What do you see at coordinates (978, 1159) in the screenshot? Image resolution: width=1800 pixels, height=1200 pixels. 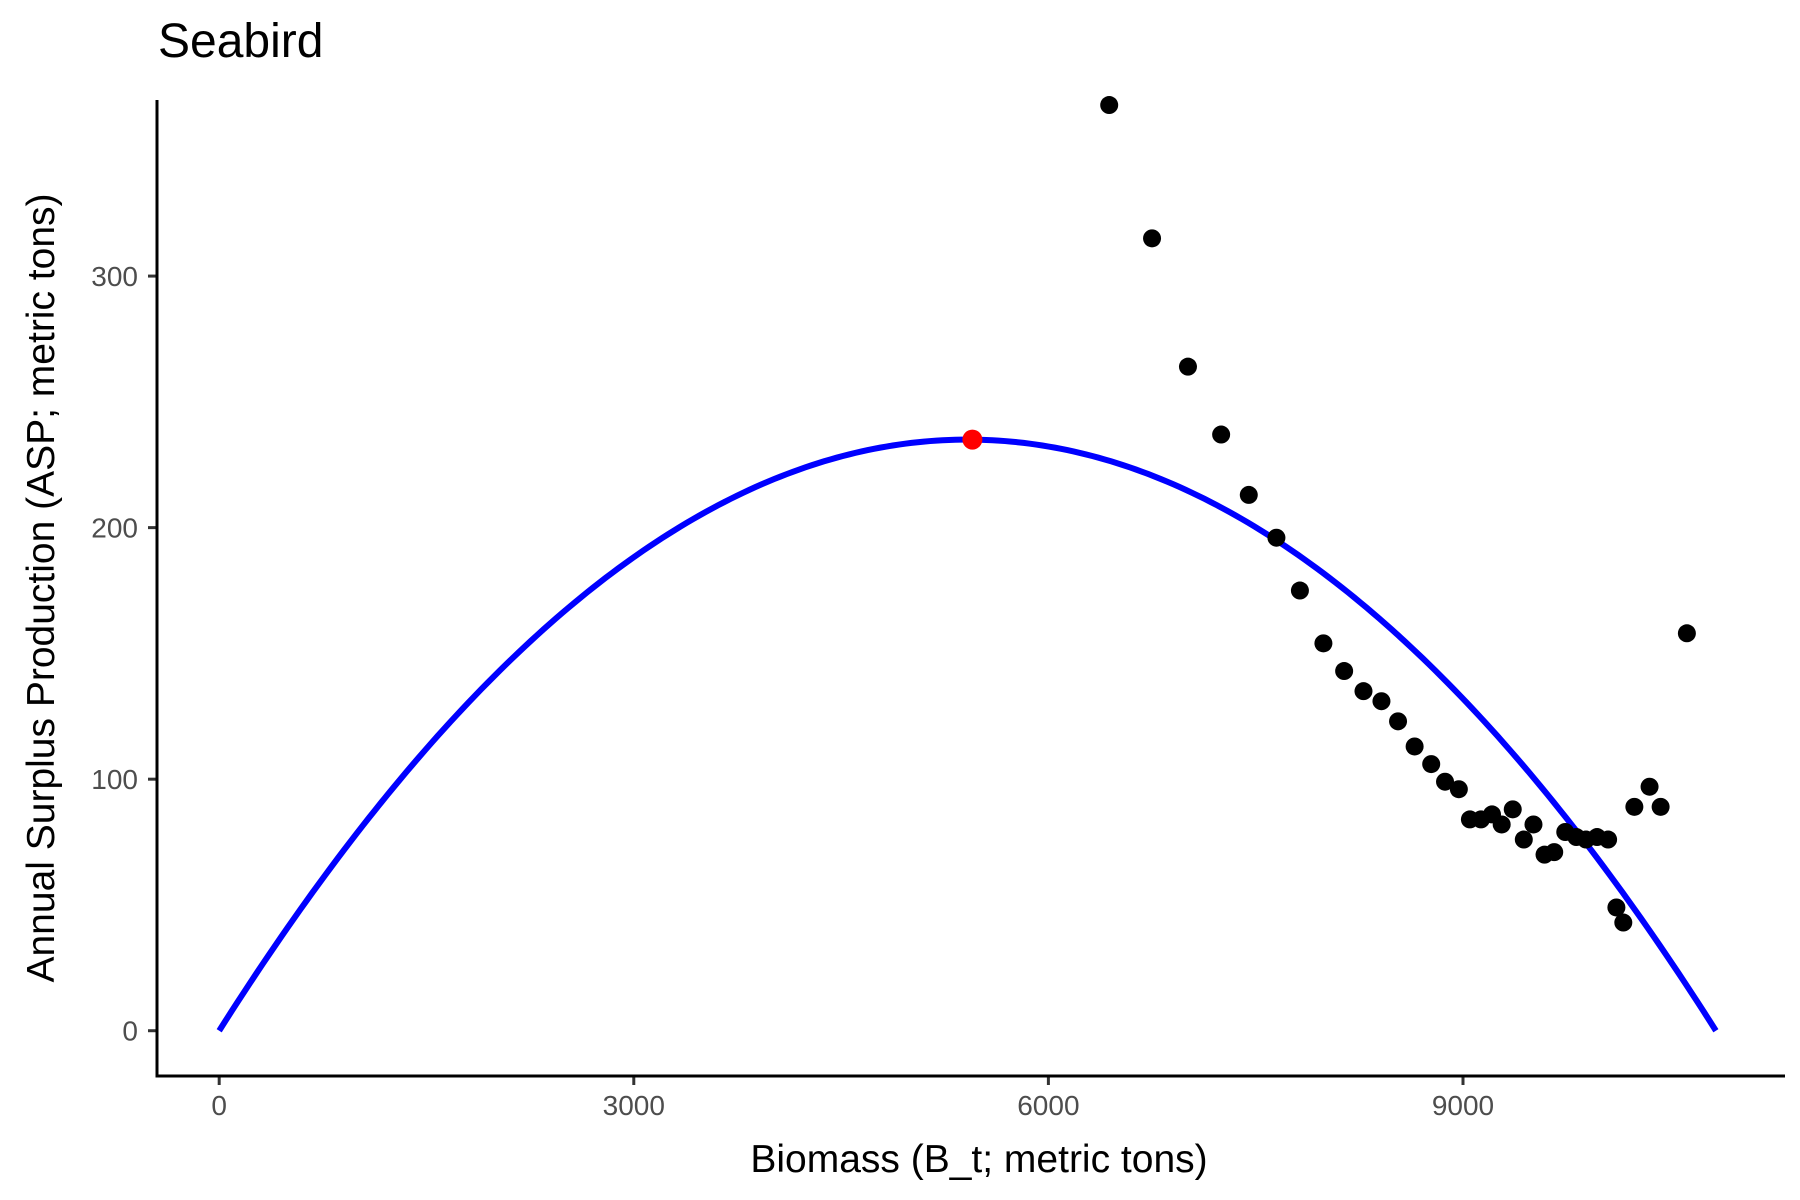 I see `x-axis-title: Biomass (B_t; metric tons)` at bounding box center [978, 1159].